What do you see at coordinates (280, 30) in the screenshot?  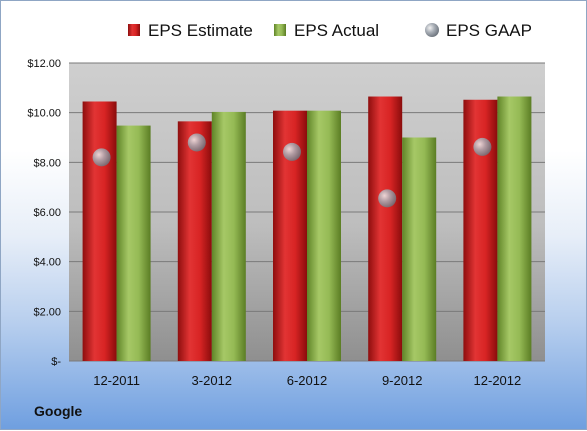 I see `legend-swatch-eps-actual` at bounding box center [280, 30].